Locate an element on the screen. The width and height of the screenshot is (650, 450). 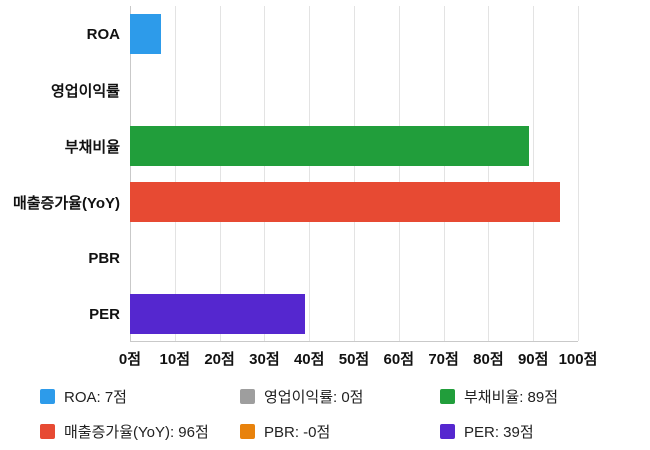
x-tick-label: 10점 is located at coordinates (175, 359).